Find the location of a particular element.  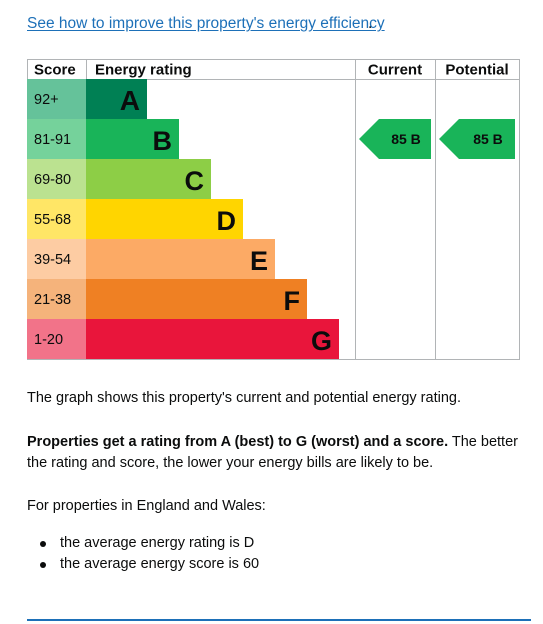

score-range-a: 92+ is located at coordinates (46, 100).